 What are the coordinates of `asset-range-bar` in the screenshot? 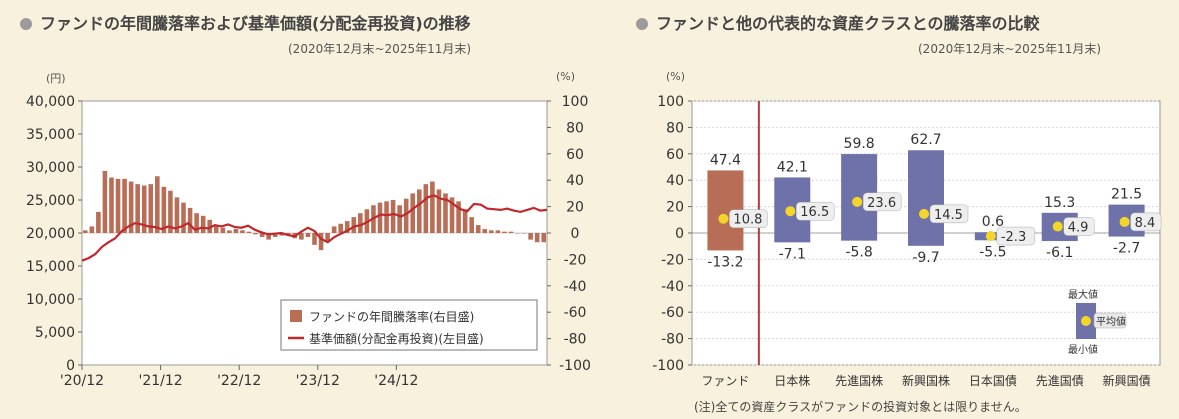 It's located at (926, 198).